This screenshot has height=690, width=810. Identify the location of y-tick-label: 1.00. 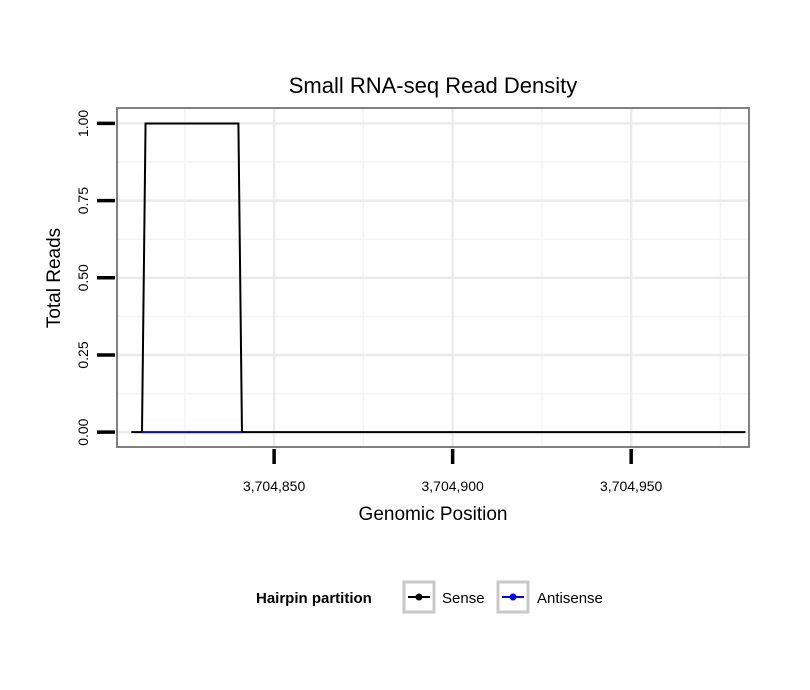
(83, 123).